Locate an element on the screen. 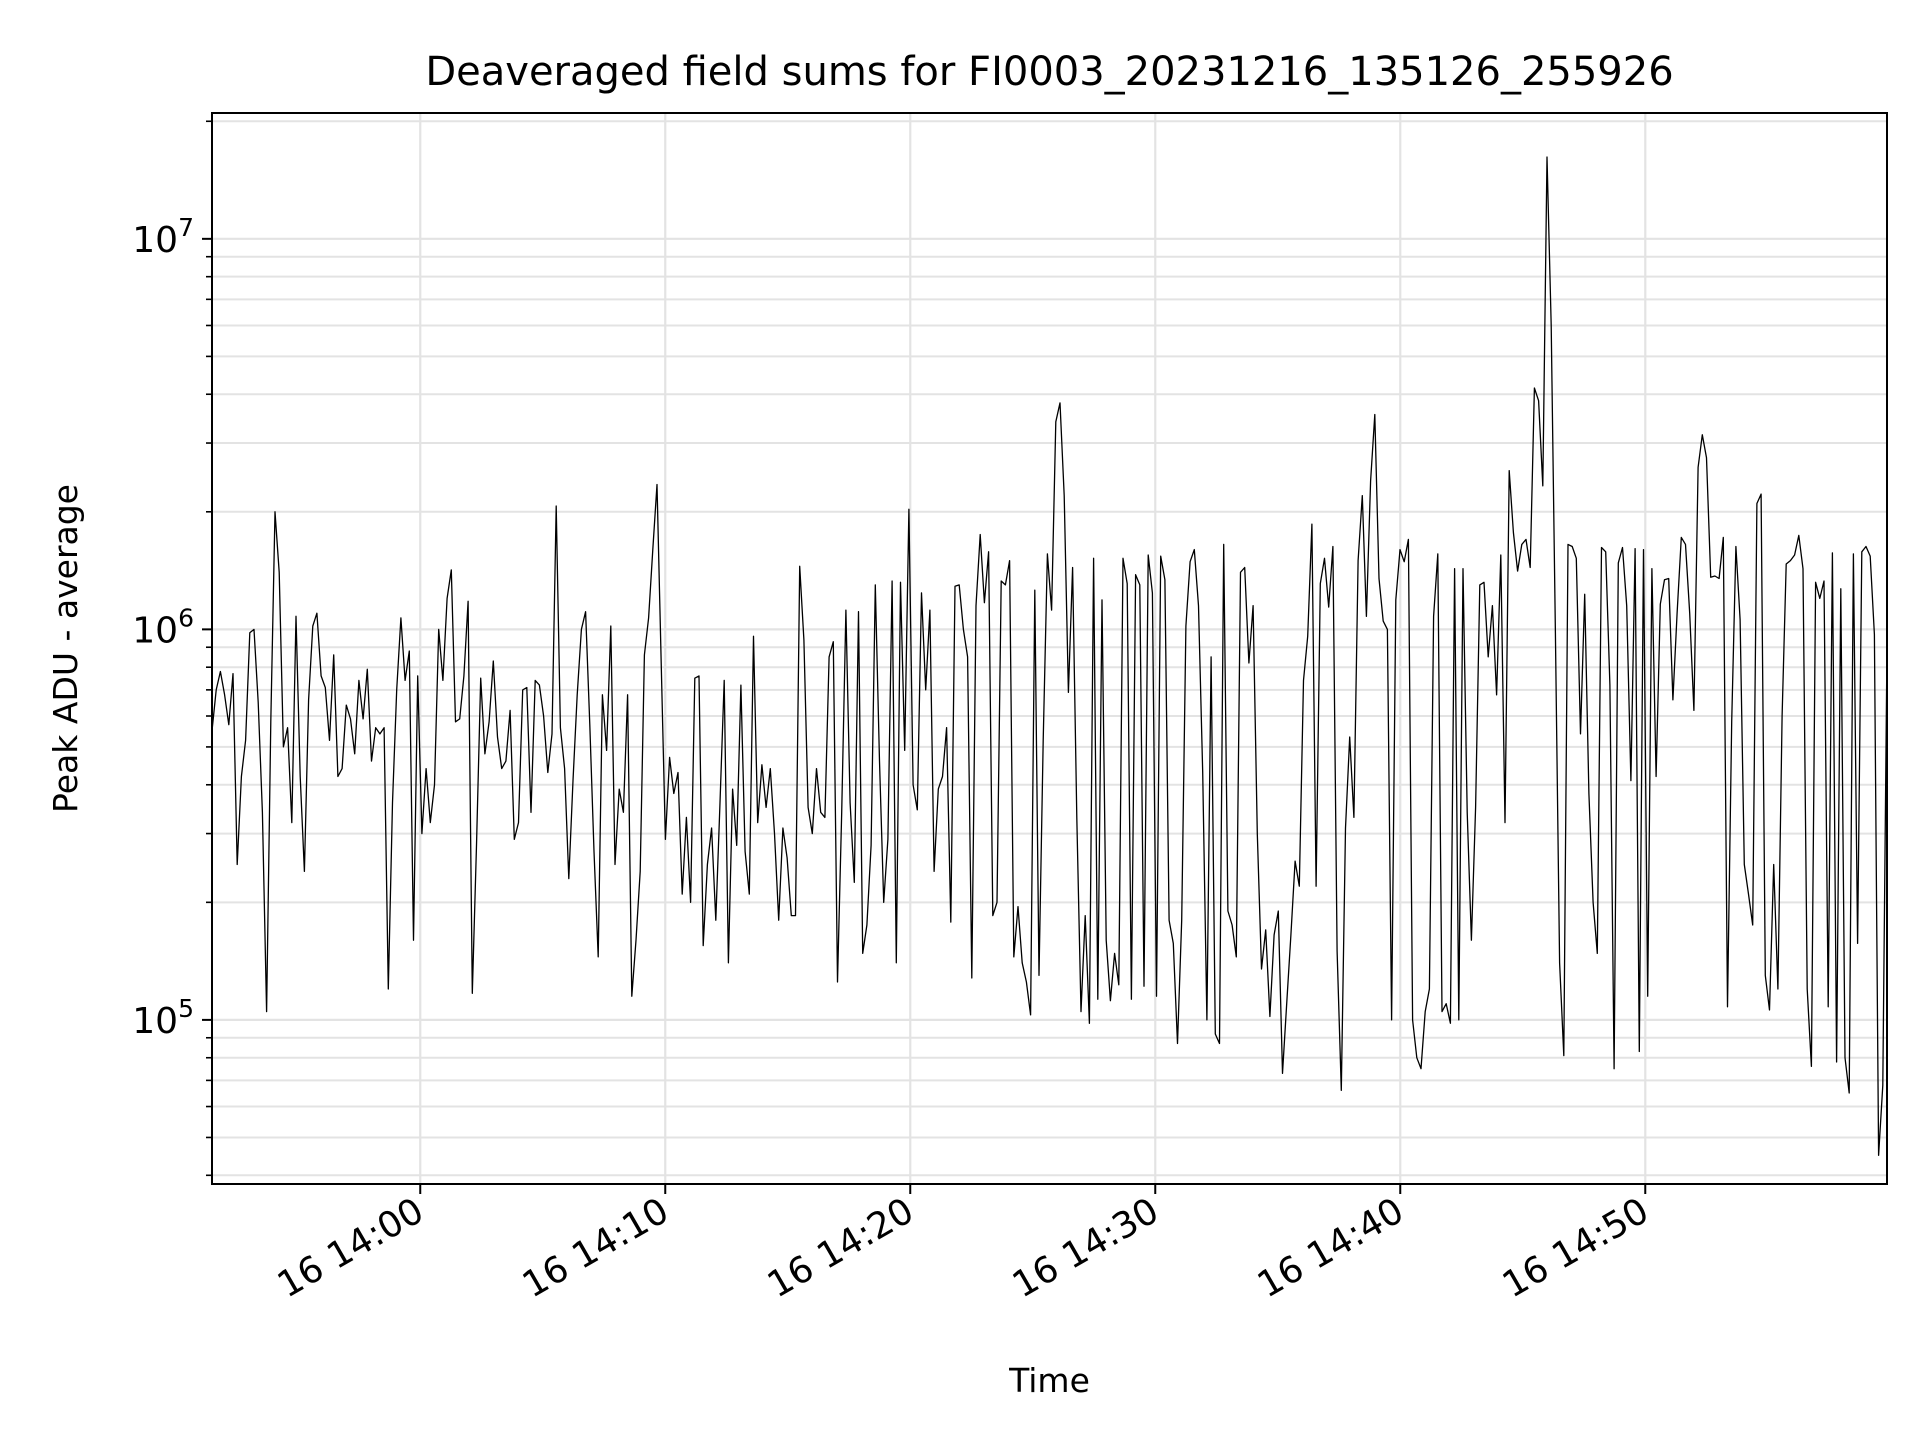  y-tick-label: 10⁶ is located at coordinates (163, 627).